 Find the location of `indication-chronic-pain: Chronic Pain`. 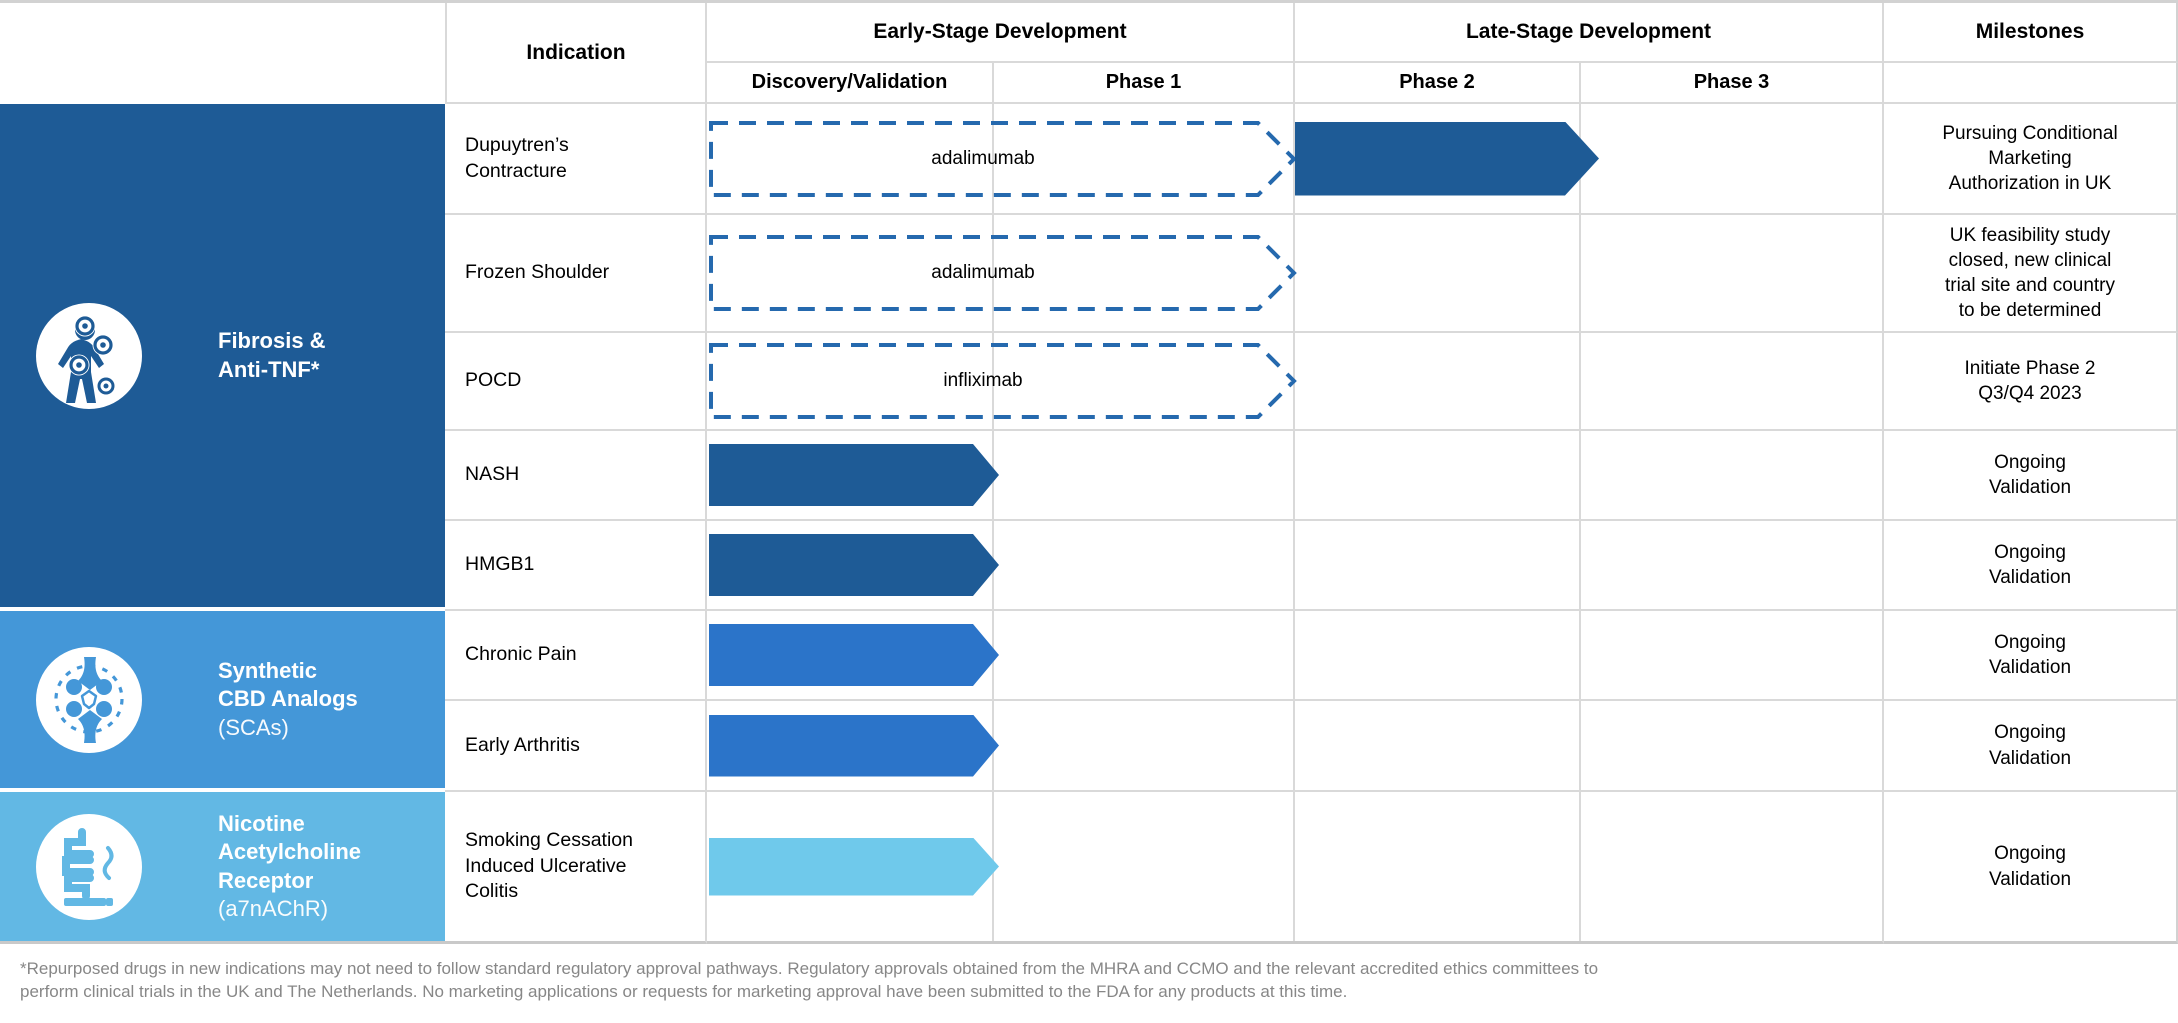

indication-chronic-pain: Chronic Pain is located at coordinates (576, 656).